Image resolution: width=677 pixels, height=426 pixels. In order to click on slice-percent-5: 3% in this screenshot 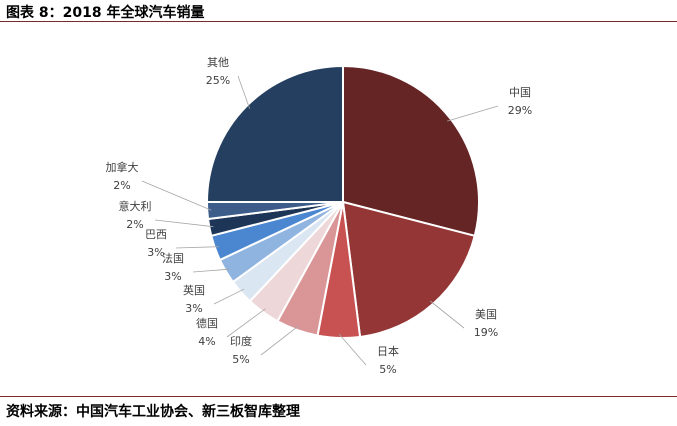, I will do `click(193, 308)`.